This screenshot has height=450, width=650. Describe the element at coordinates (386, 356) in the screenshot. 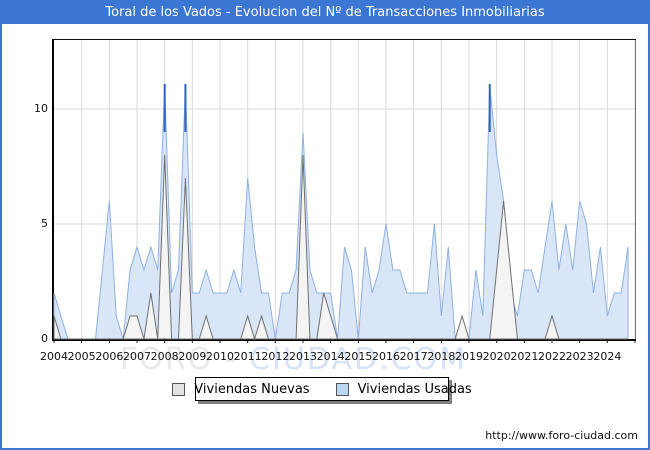

I see `x-tick-label: 2016` at that location.